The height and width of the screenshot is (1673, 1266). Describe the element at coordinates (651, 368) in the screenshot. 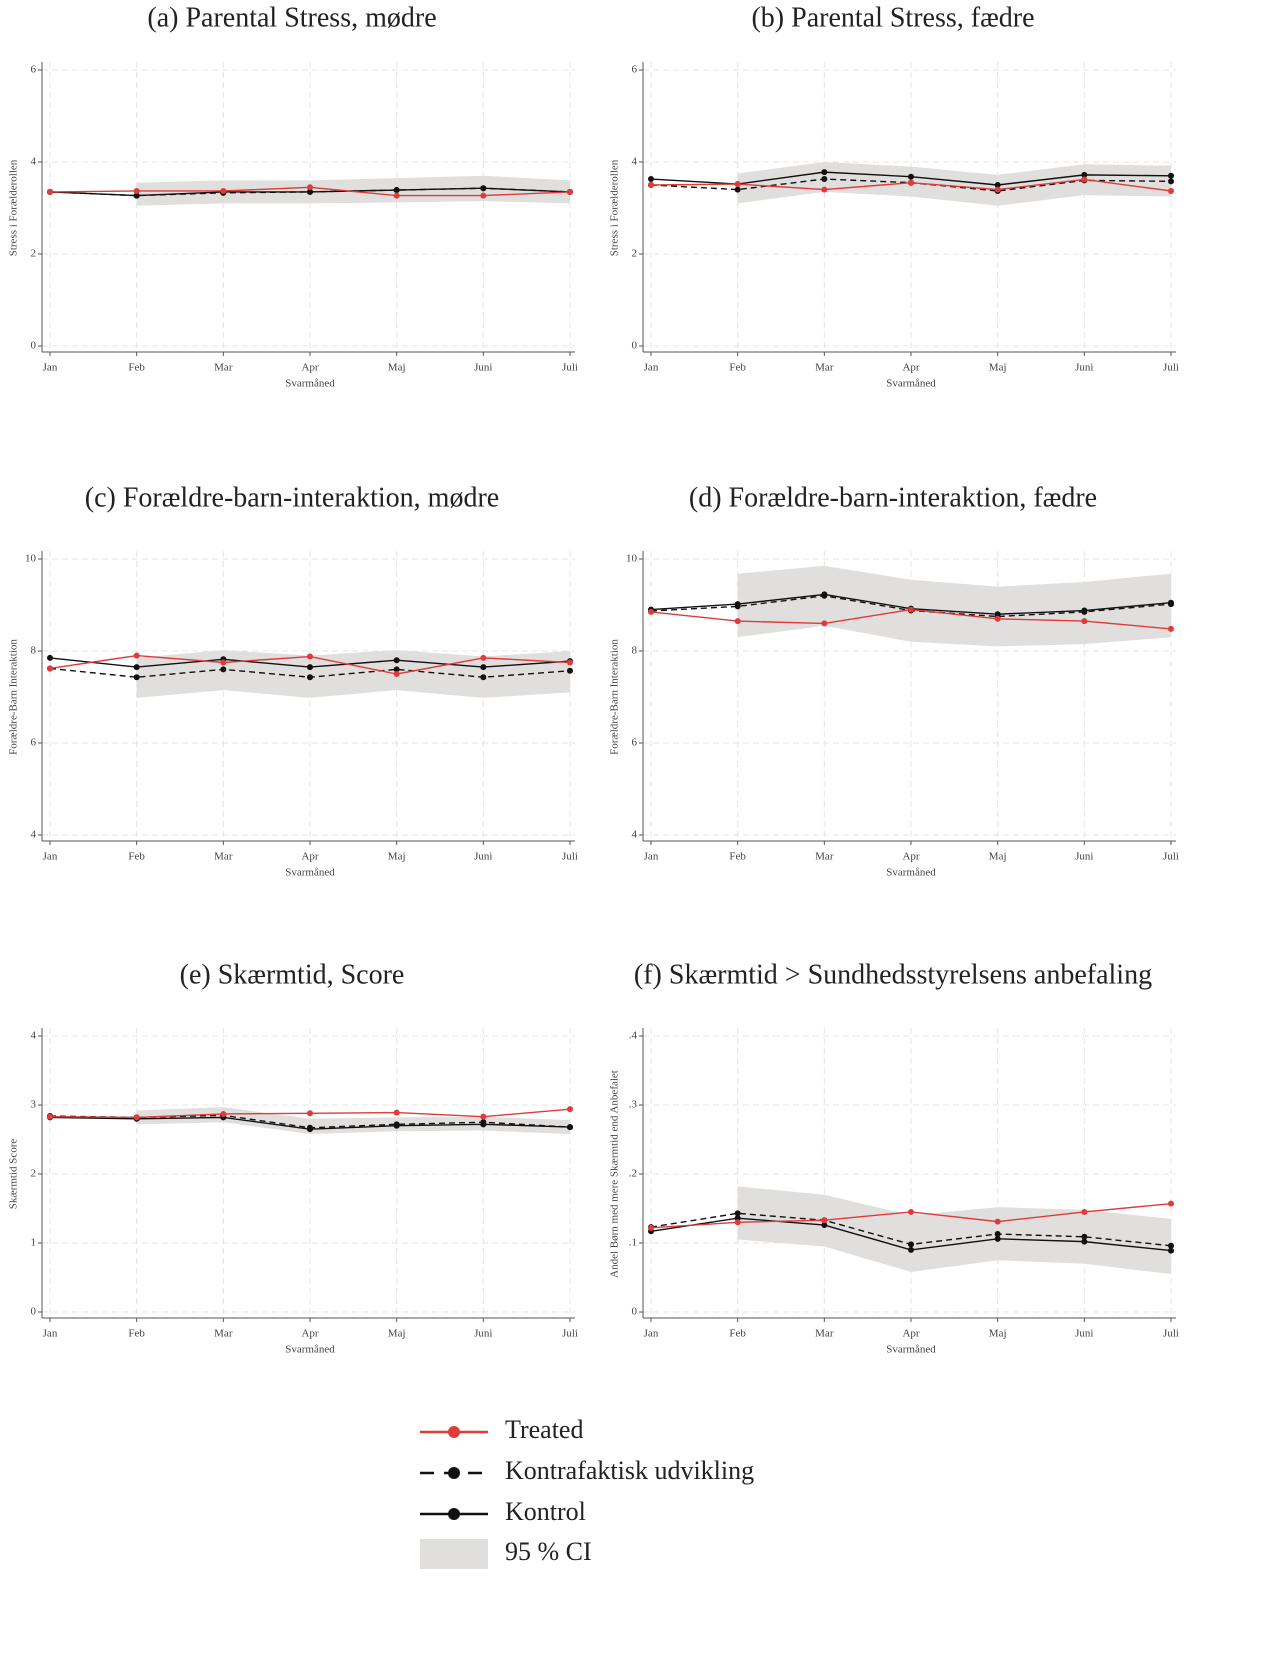

I see `x-tick-label: Jan` at that location.